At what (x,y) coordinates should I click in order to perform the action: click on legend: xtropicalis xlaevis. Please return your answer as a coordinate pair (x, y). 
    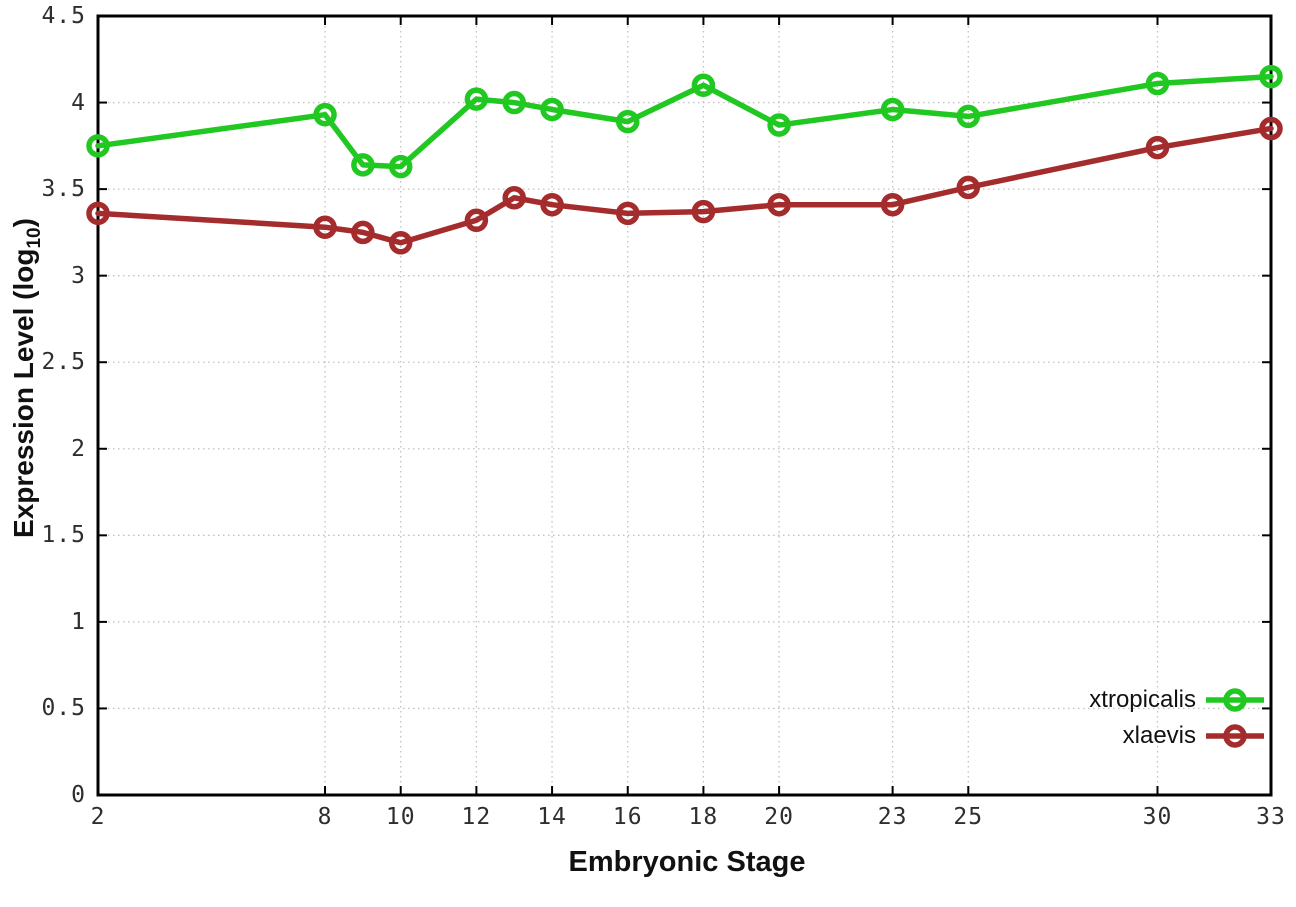
    Looking at the image, I should click on (1176, 718).